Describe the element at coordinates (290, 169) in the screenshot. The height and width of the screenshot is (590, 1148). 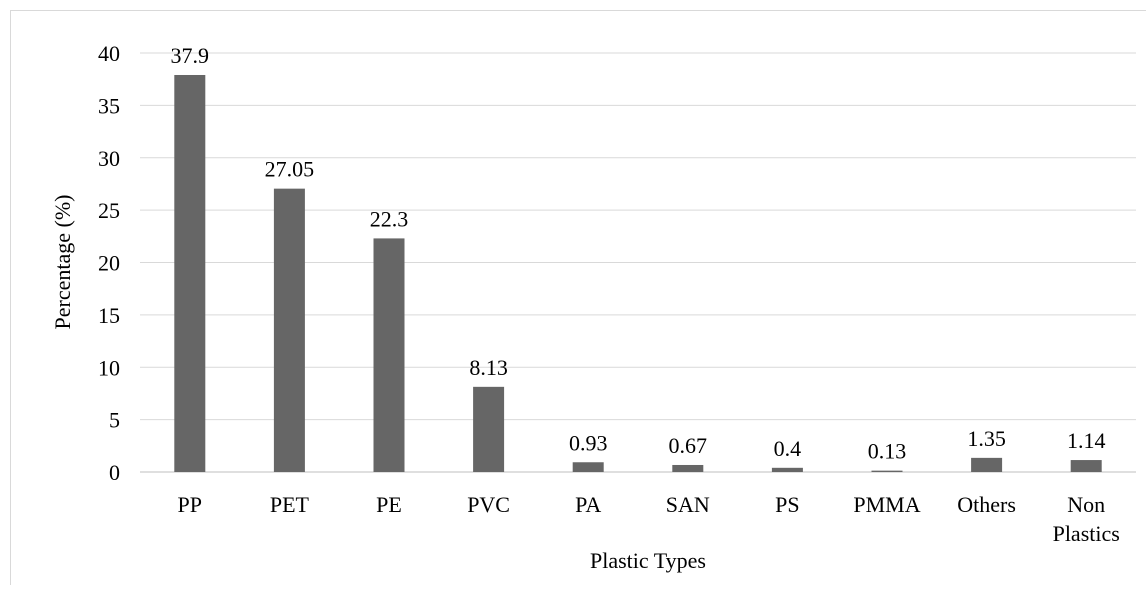
I see `data-label: 27.05` at that location.